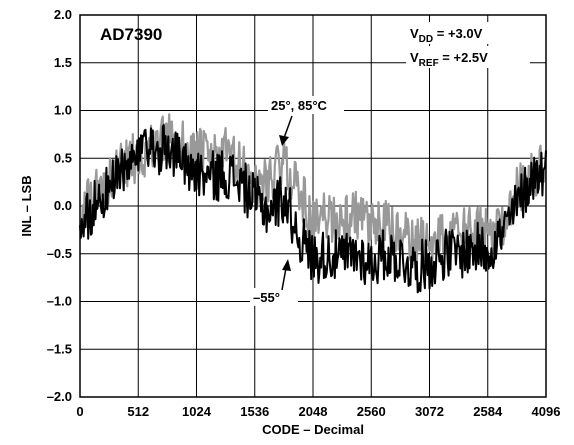 The image size is (574, 445). Describe the element at coordinates (546, 411) in the screenshot. I see `x-tick-label: 4096` at that location.